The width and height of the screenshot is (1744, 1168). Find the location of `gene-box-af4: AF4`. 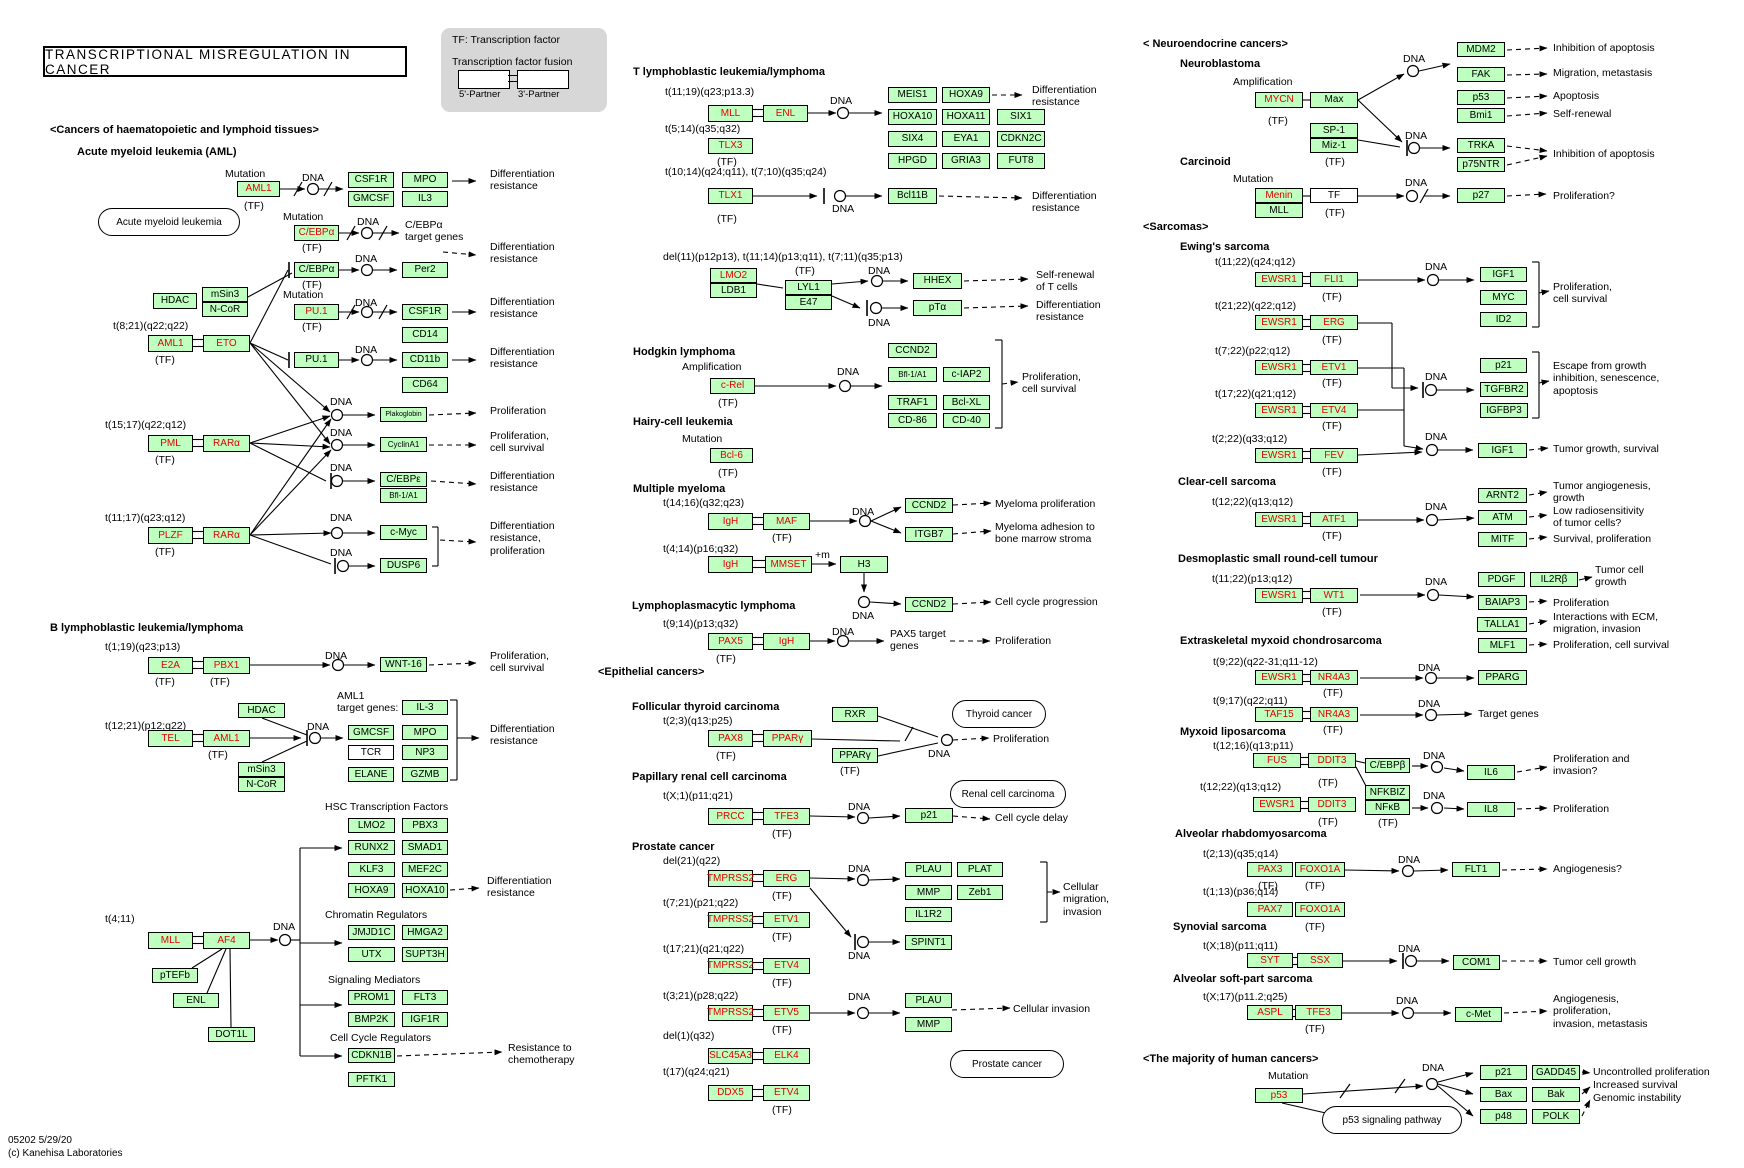

gene-box-af4: AF4 is located at coordinates (226, 940).